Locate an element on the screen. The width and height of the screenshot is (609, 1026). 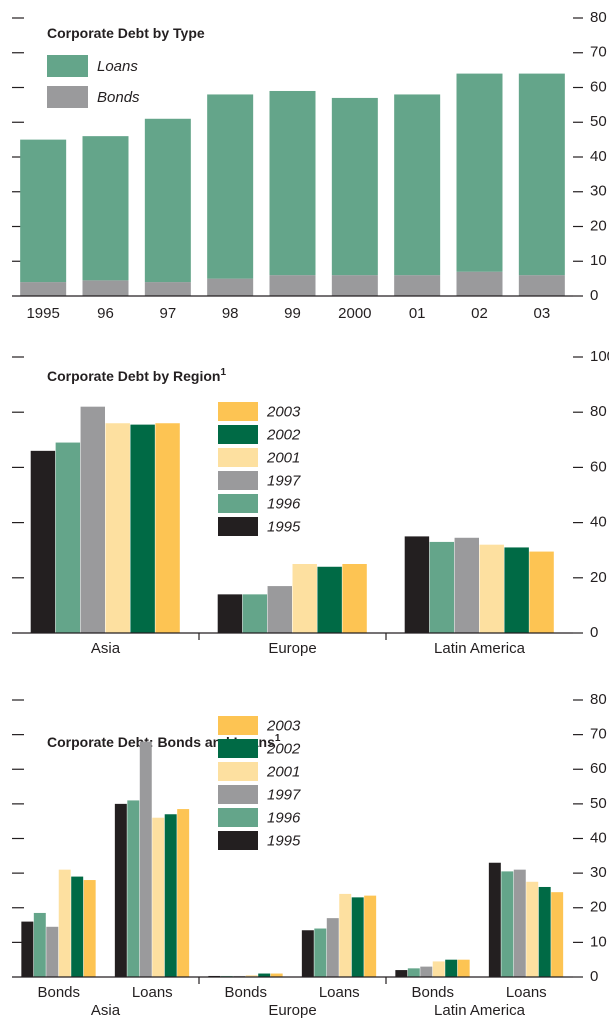
group-label: Asia is located at coordinates (106, 1010).